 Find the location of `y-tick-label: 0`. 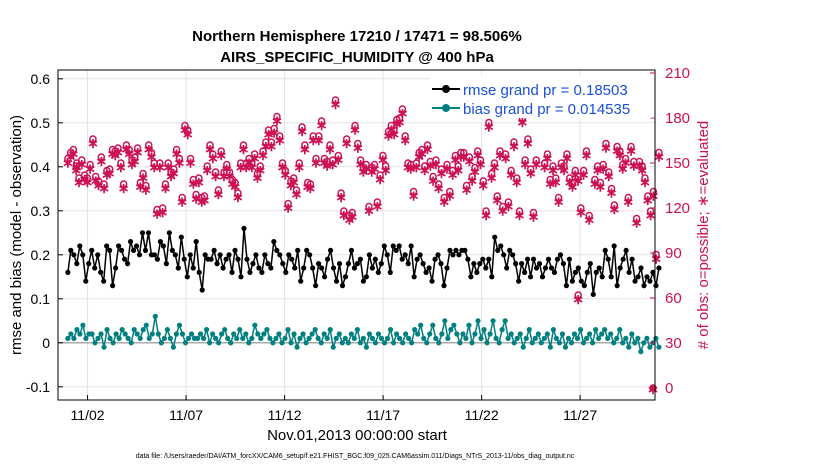

y-tick-label: 0 is located at coordinates (46, 343).